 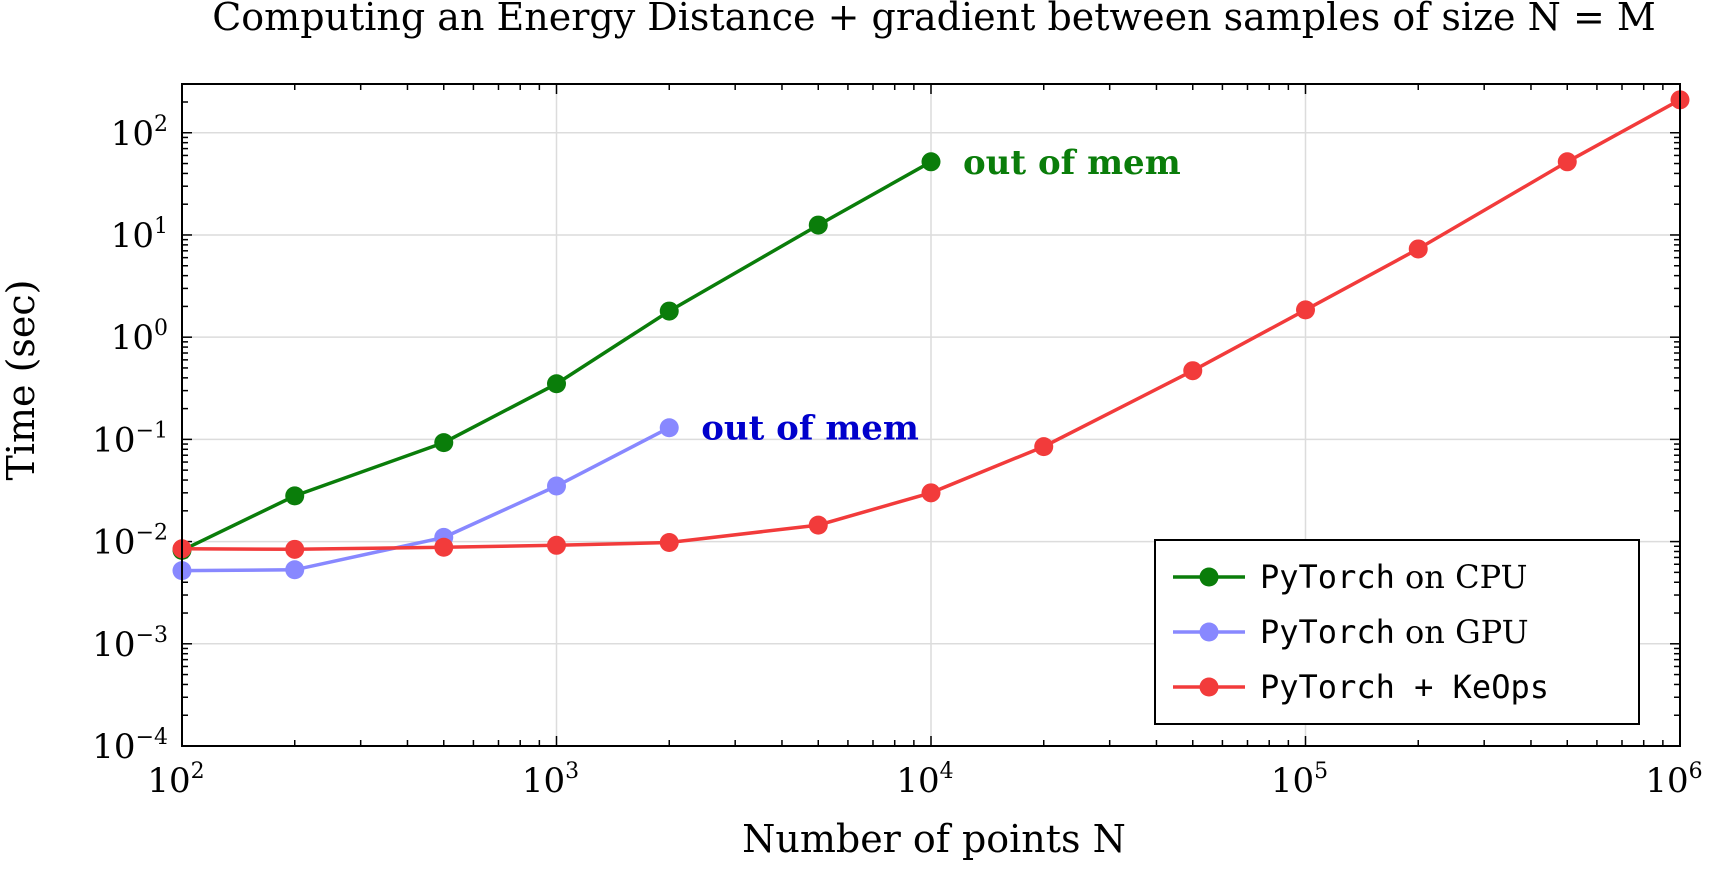 I want to click on y-tick-label: 10¹, so click(x=139, y=235).